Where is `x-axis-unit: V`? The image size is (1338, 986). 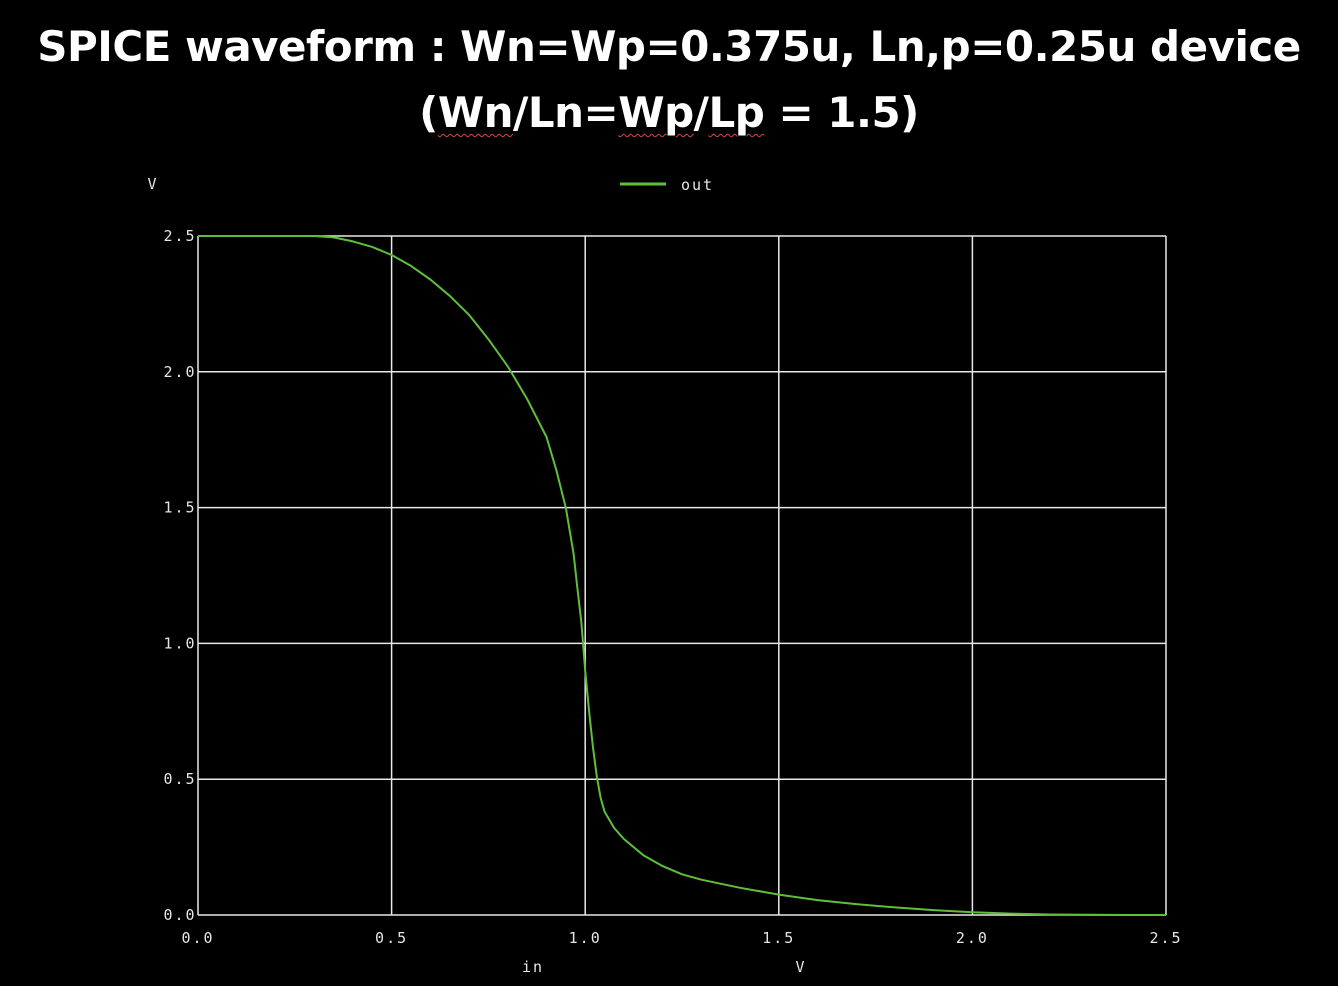
x-axis-unit: V is located at coordinates (800, 967).